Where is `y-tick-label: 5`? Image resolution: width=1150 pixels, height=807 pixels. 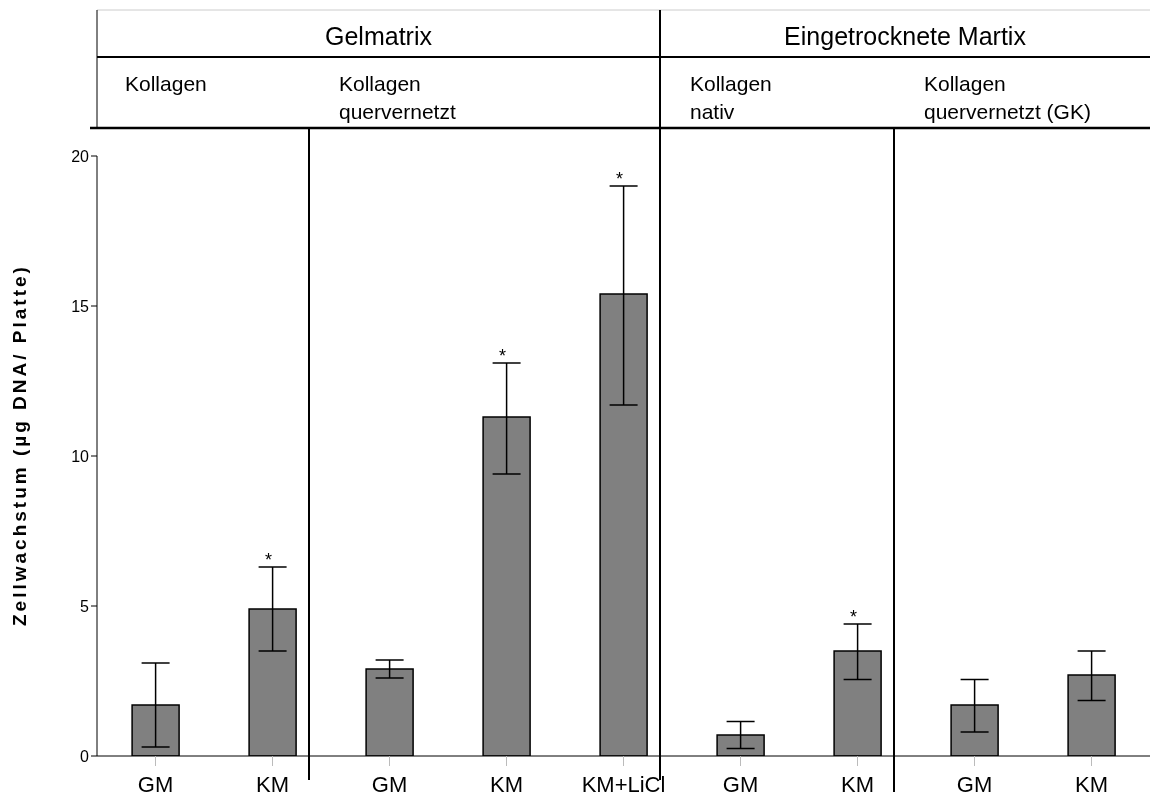 y-tick-label: 5 is located at coordinates (85, 606).